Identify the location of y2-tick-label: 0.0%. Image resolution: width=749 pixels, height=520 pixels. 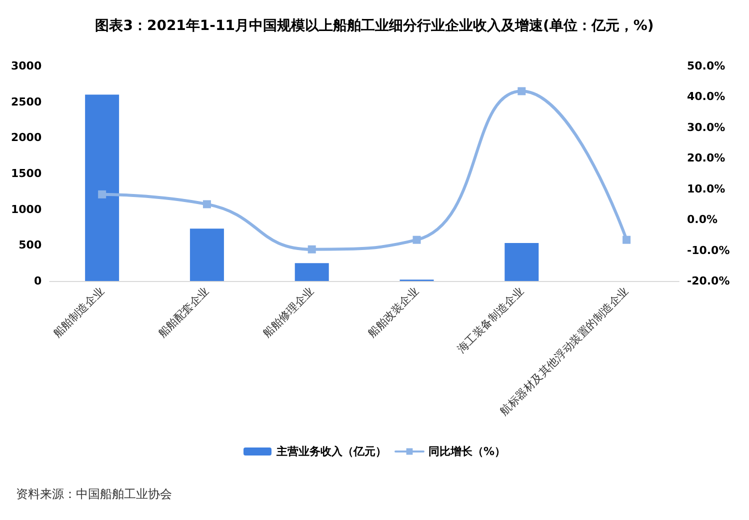
(702, 219).